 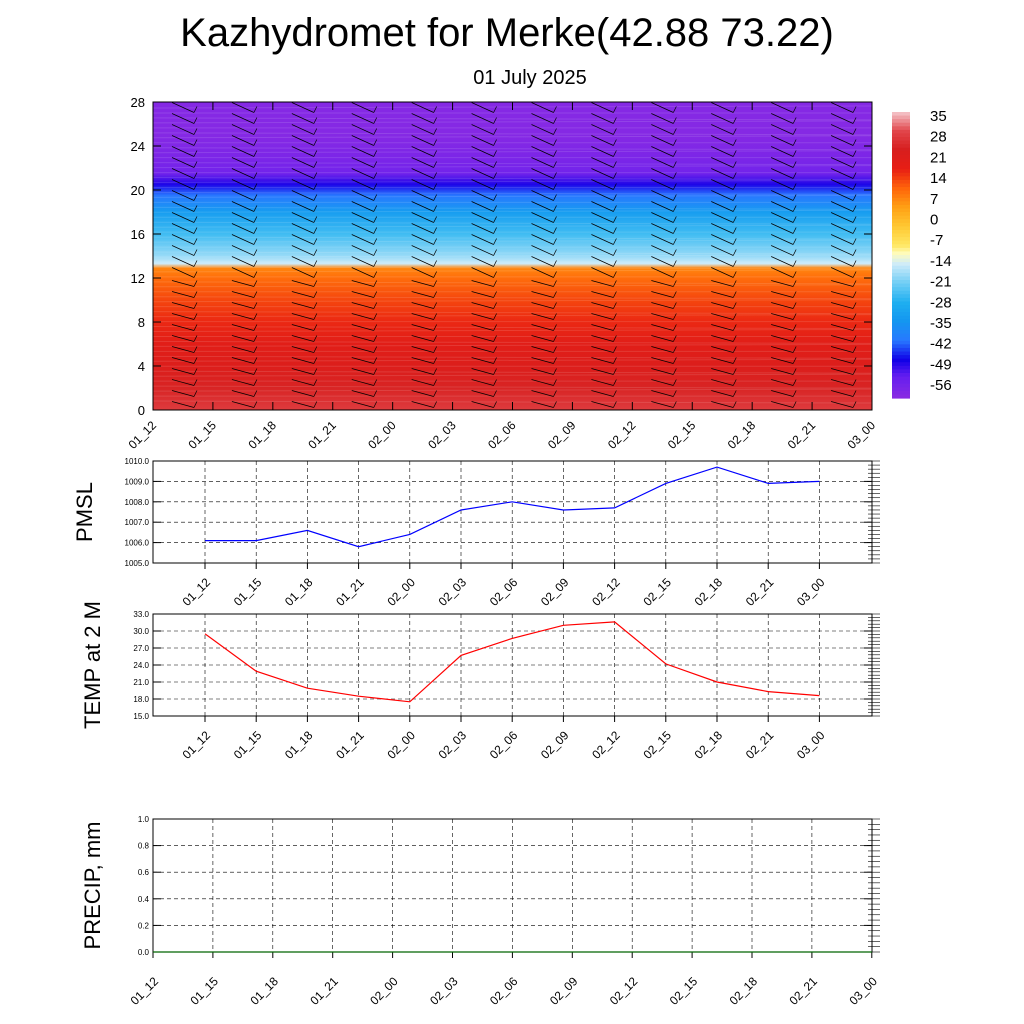 I want to click on x-tick-label: 02_06, so click(x=504, y=592).